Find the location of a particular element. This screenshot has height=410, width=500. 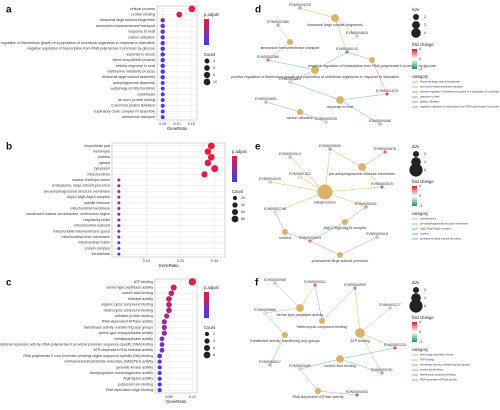

y-tick-label: mitochondrial inner membrane is located at coordinates (85, 237).